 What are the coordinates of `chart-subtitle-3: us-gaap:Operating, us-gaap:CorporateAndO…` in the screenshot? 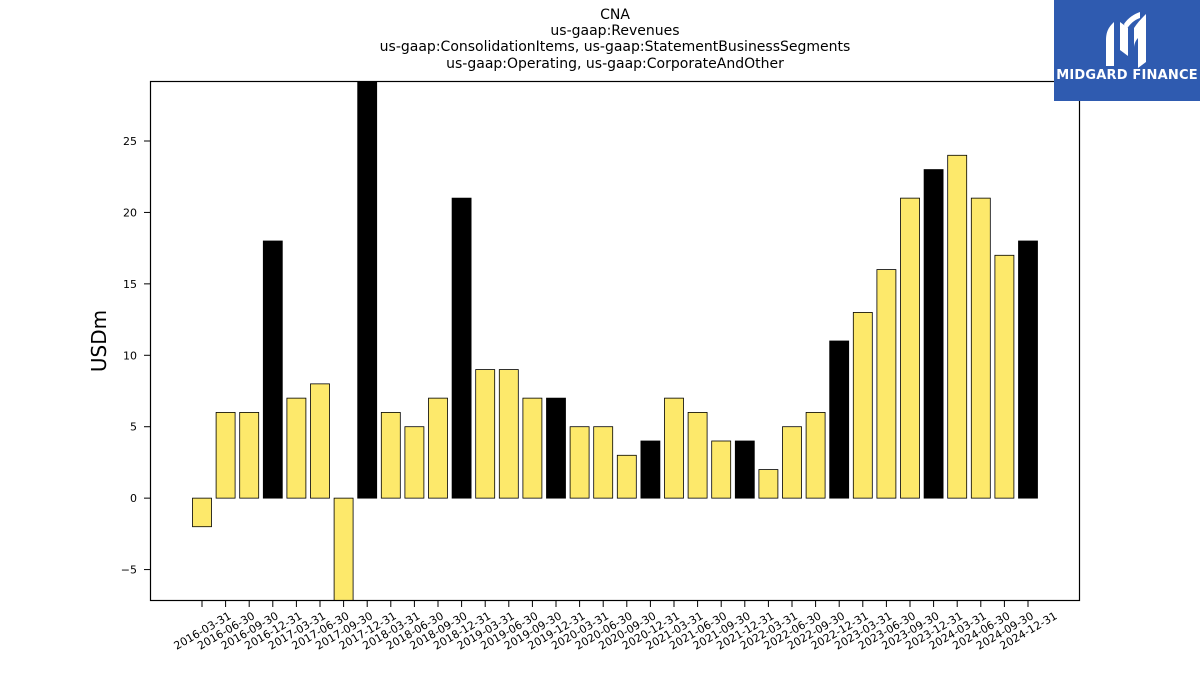 It's located at (615, 64).